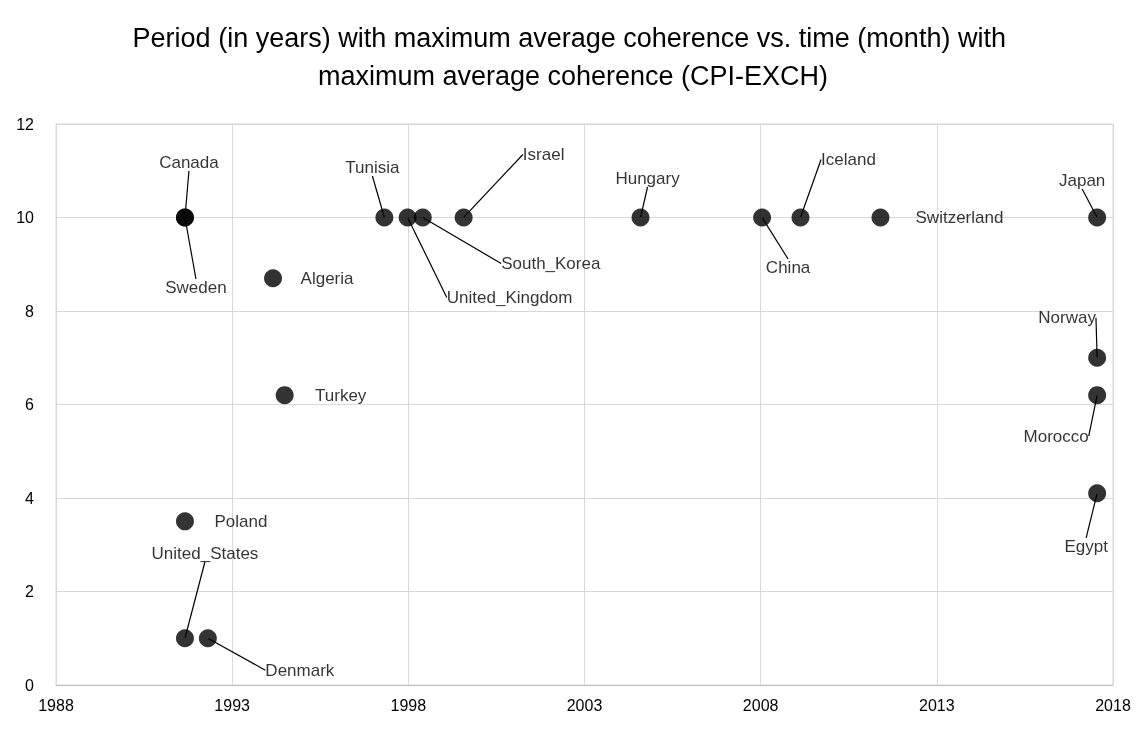 The height and width of the screenshot is (731, 1146). What do you see at coordinates (848, 159) in the screenshot?
I see `annotation: Iceland` at bounding box center [848, 159].